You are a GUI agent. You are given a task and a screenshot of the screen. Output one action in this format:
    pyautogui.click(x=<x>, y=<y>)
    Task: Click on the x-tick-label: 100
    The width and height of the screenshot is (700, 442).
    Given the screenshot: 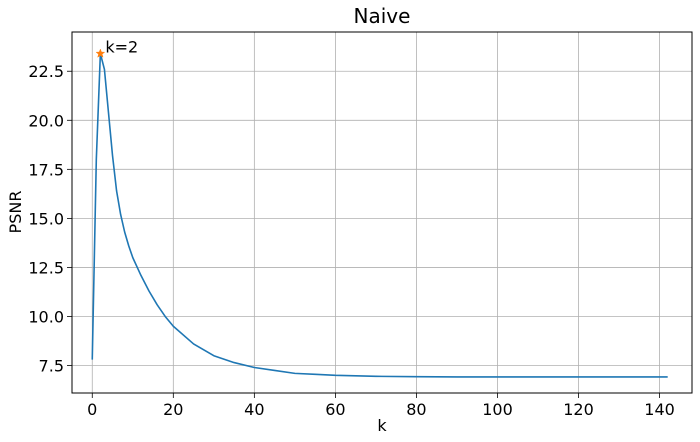 What is the action you would take?
    pyautogui.click(x=497, y=409)
    